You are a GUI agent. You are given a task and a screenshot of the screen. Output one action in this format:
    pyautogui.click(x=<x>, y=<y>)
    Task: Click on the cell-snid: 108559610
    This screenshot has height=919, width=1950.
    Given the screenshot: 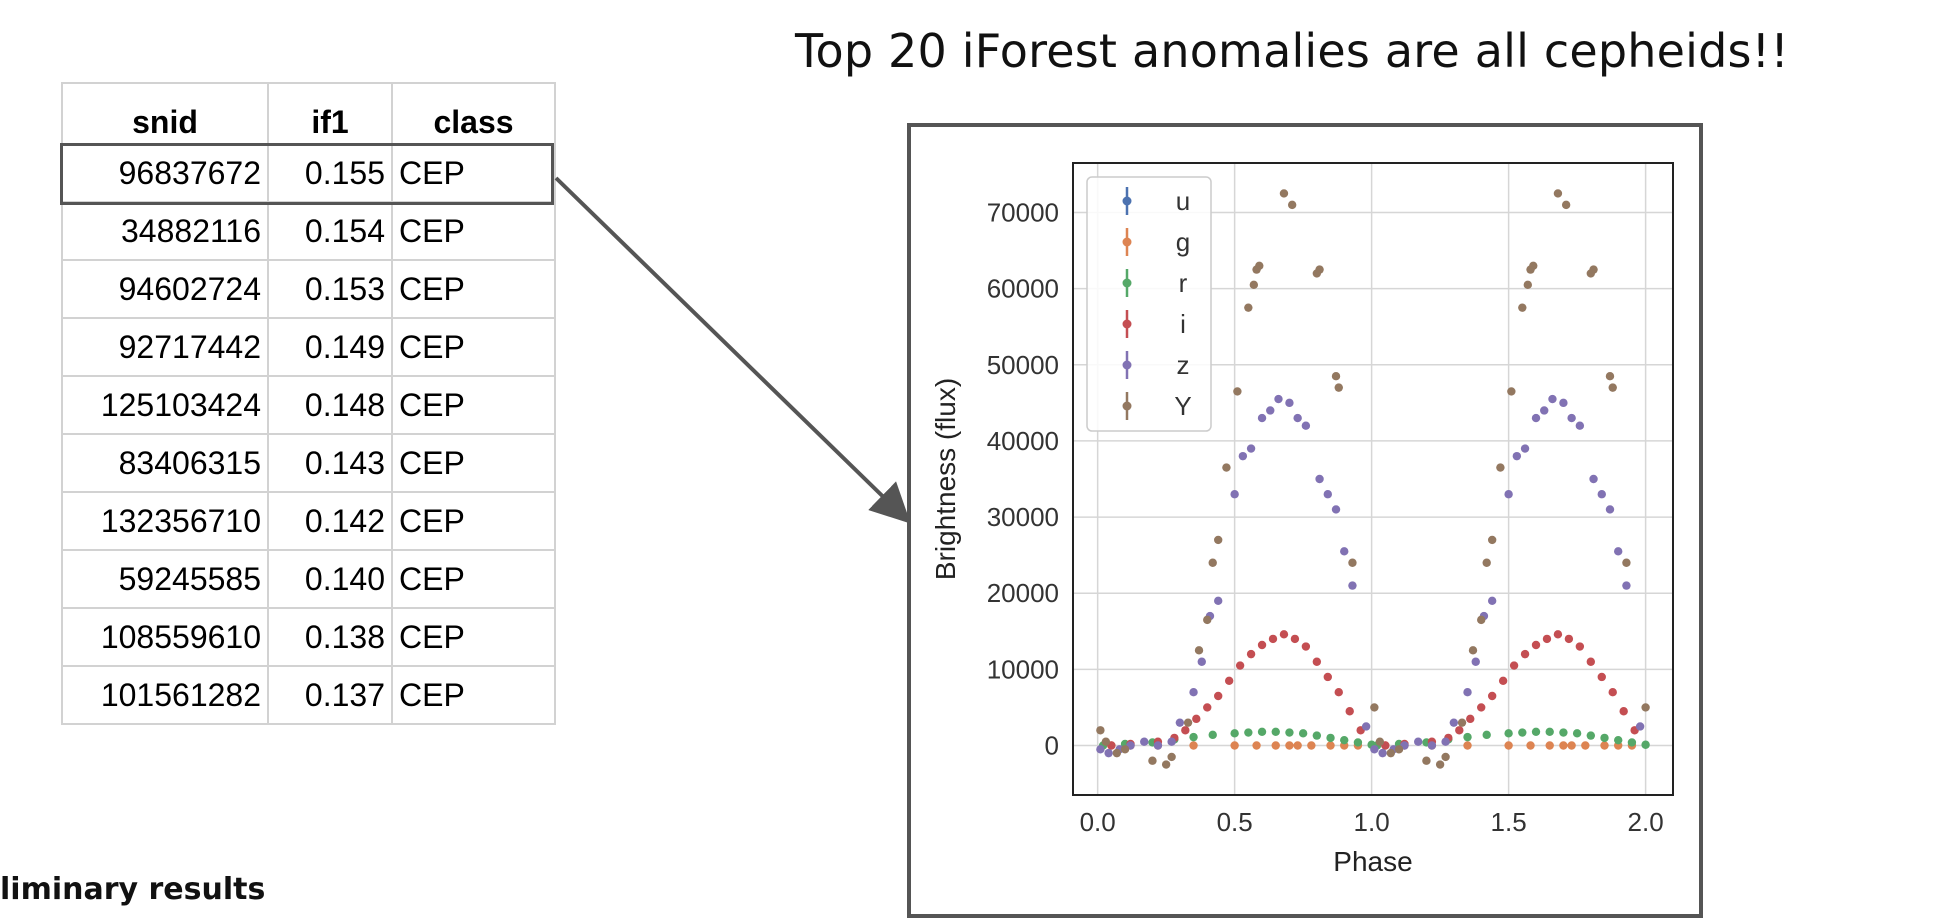 What is the action you would take?
    pyautogui.click(x=165, y=637)
    